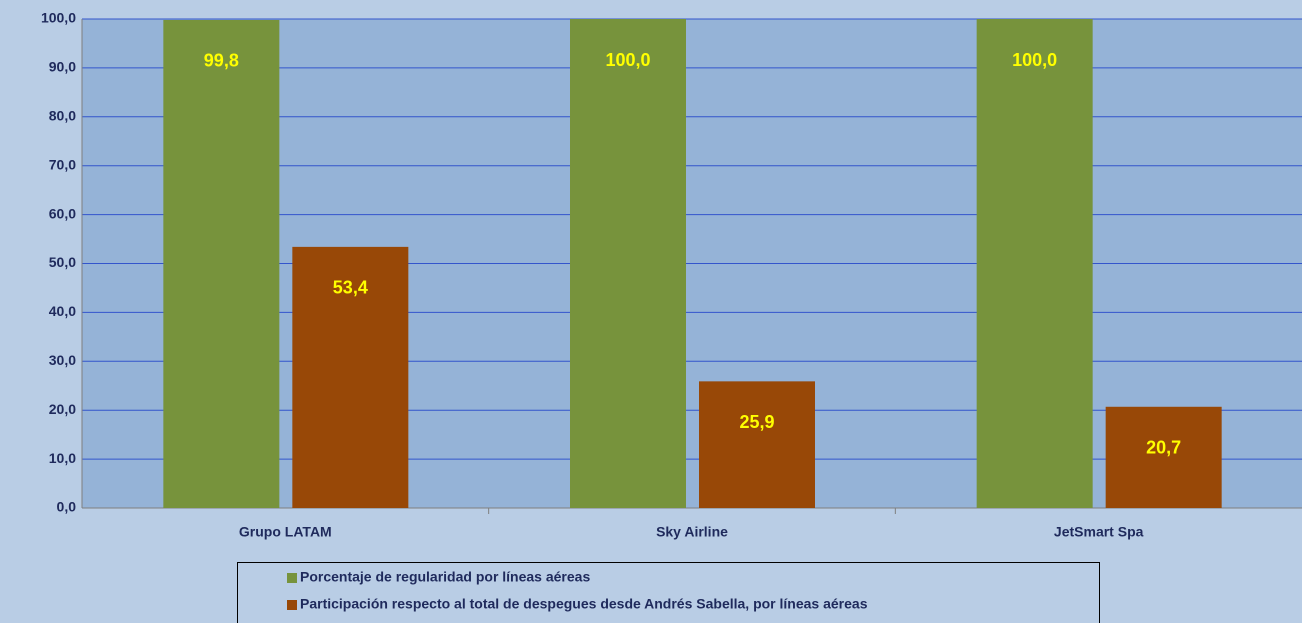  What do you see at coordinates (756, 422) in the screenshot?
I see `value-label: 25,9` at bounding box center [756, 422].